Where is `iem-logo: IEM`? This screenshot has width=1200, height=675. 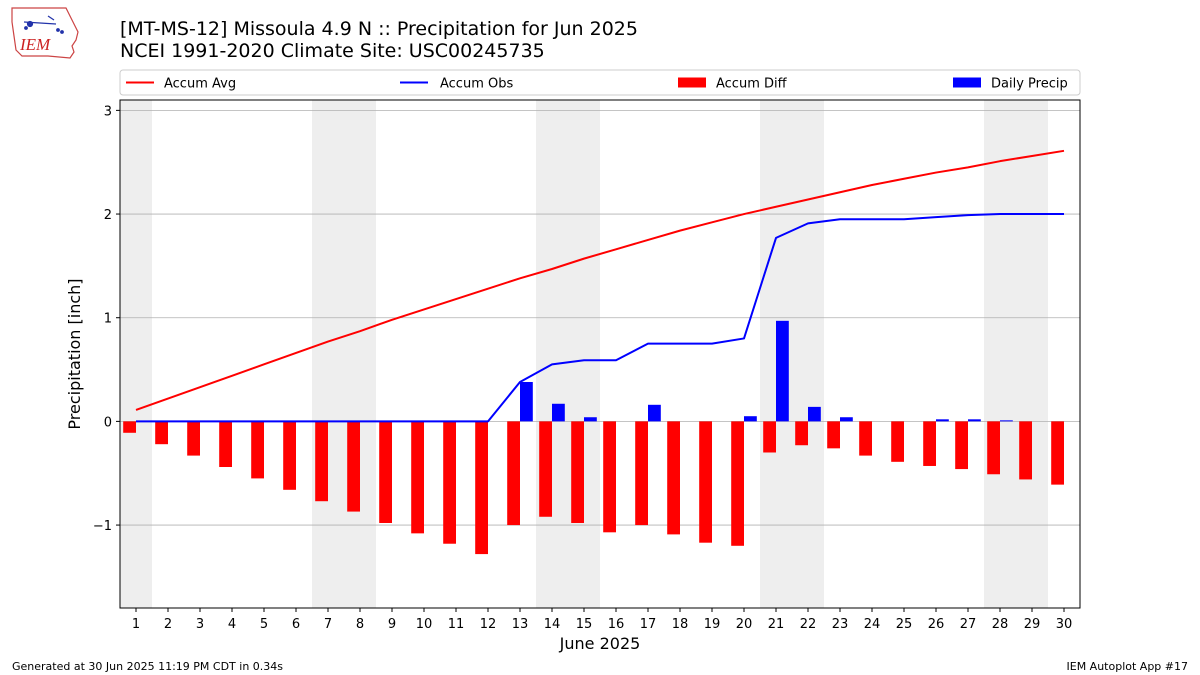
iem-logo: IEM is located at coordinates (45, 33).